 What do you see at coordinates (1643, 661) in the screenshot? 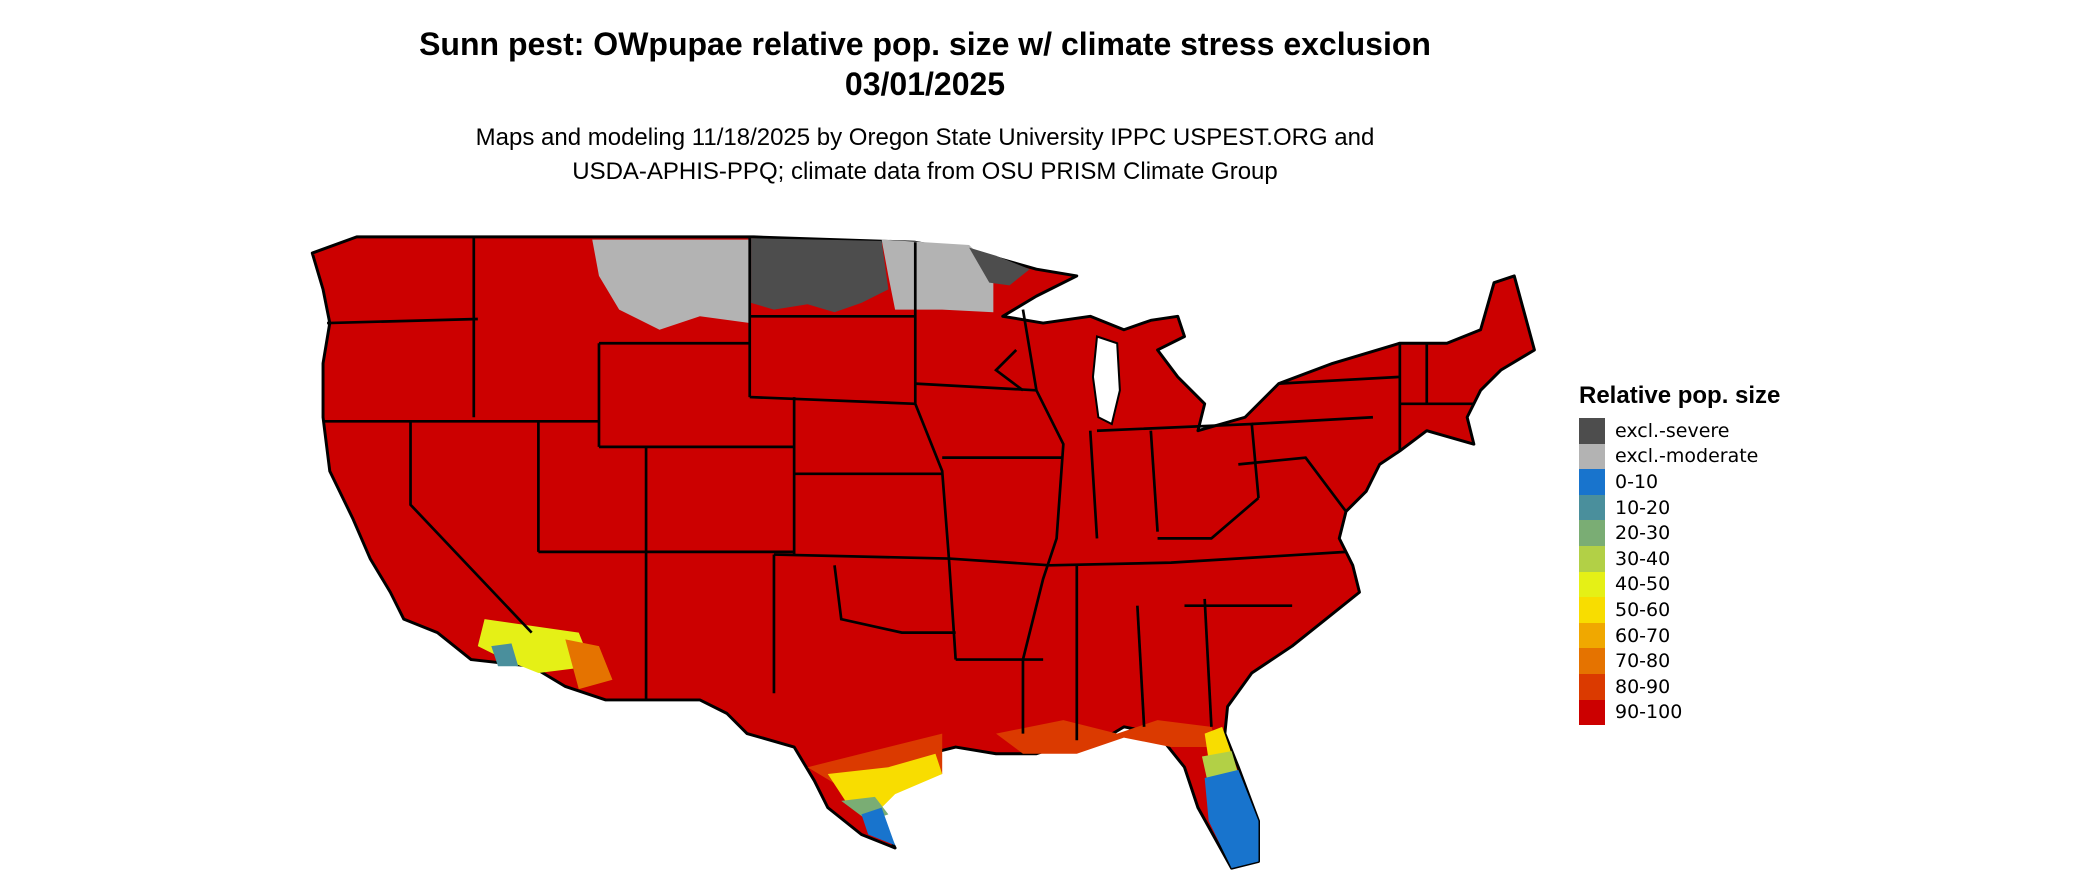
I see `legend-label: 70-80` at bounding box center [1643, 661].